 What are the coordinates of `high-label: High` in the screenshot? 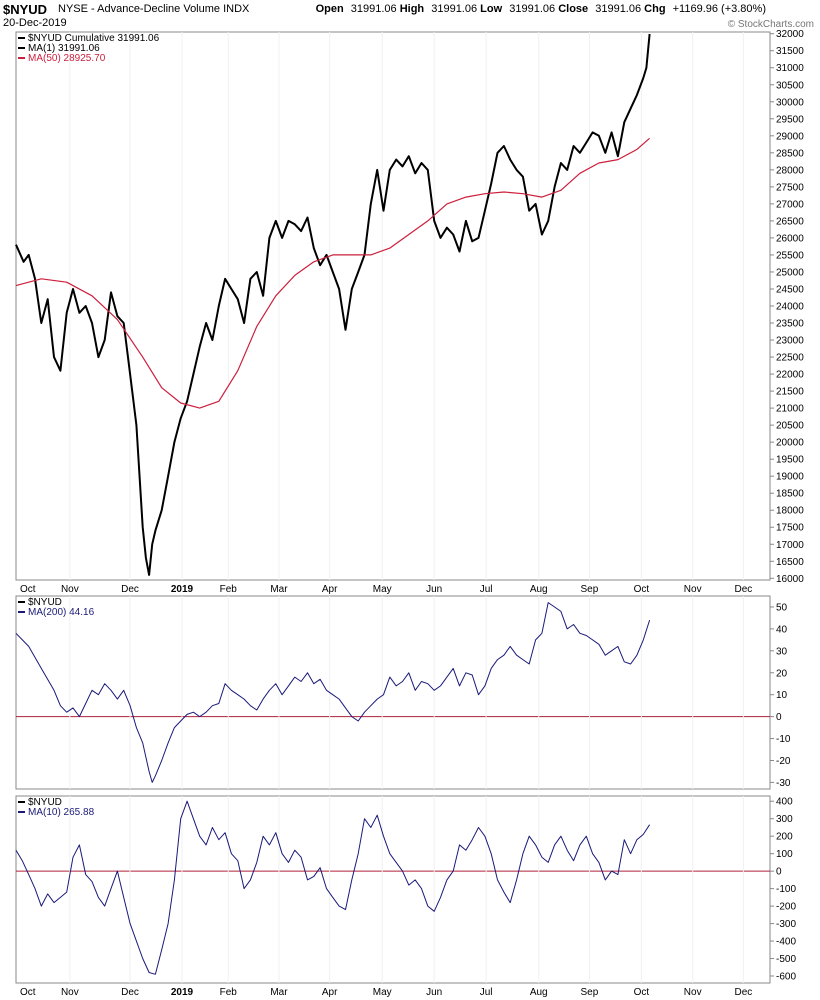 It's located at (412, 9).